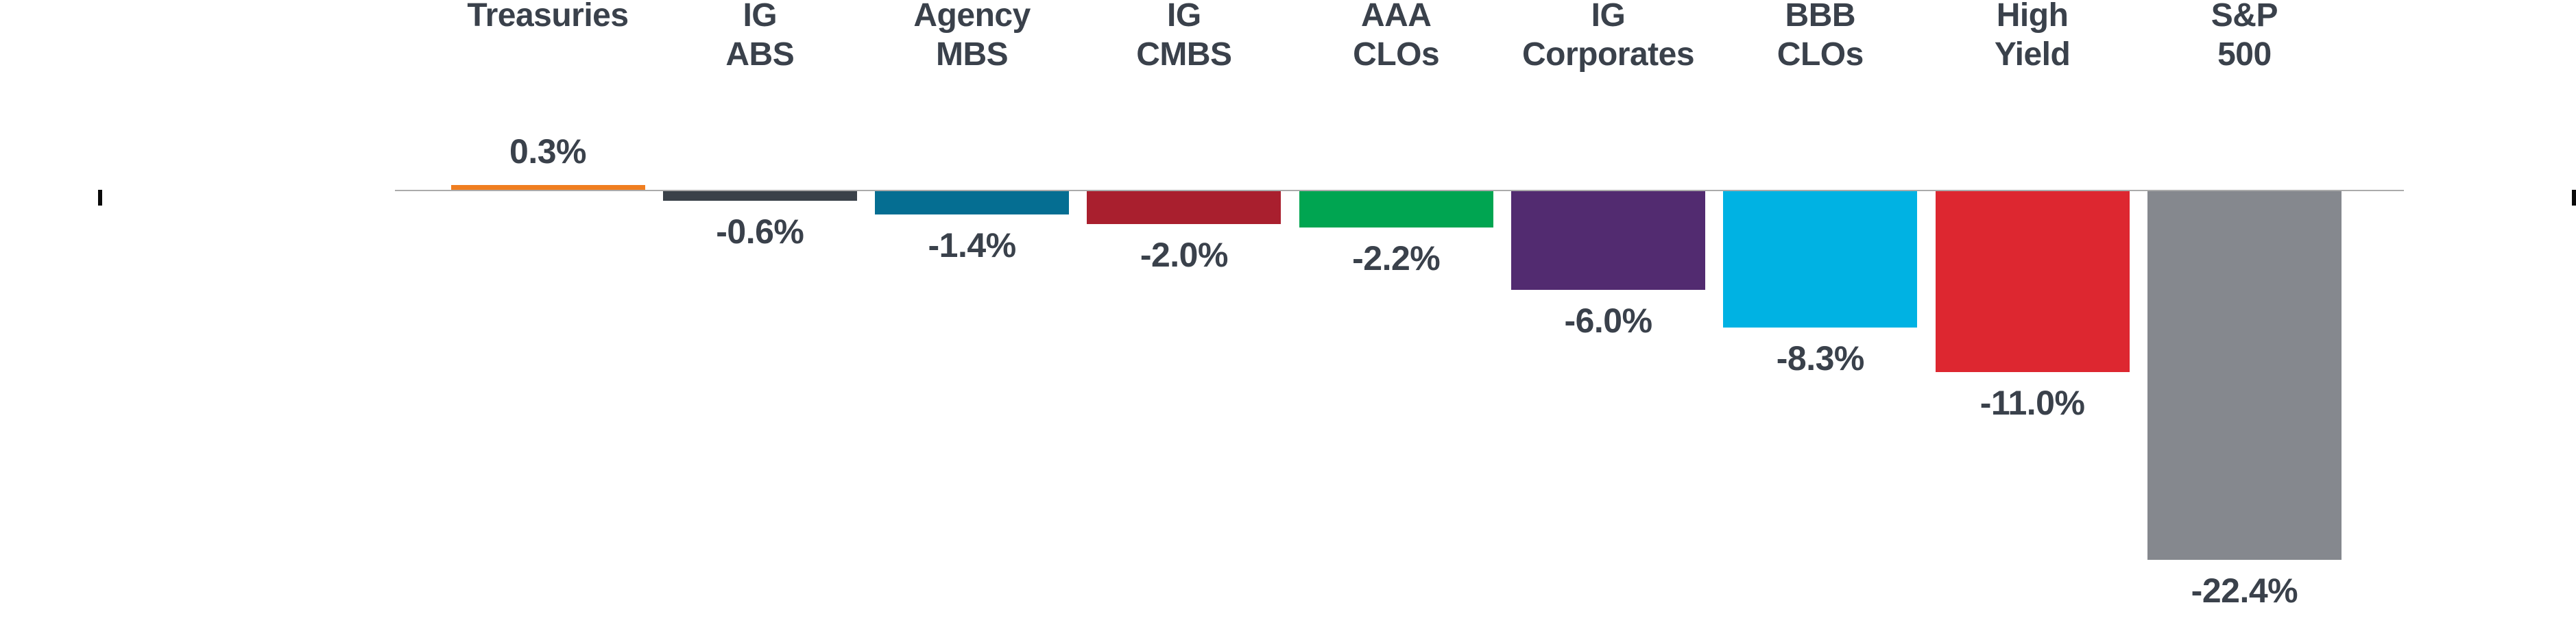  Describe the element at coordinates (1821, 259) in the screenshot. I see `bar-bbb-clos` at that location.